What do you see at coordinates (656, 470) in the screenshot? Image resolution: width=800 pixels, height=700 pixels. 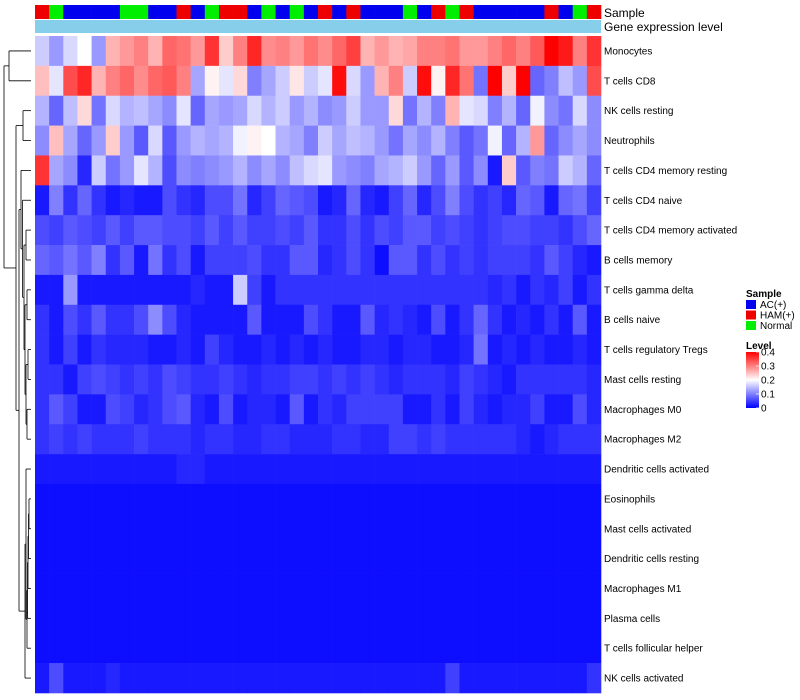 I see `row-label: Dendritic cells activated` at bounding box center [656, 470].